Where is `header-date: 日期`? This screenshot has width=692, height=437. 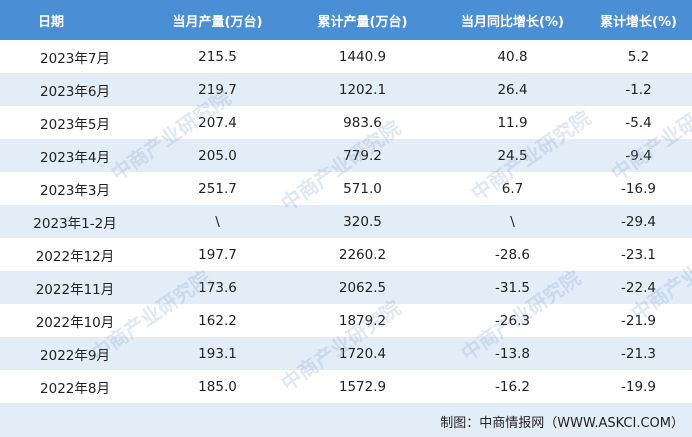
header-date: 日期 is located at coordinates (51, 22).